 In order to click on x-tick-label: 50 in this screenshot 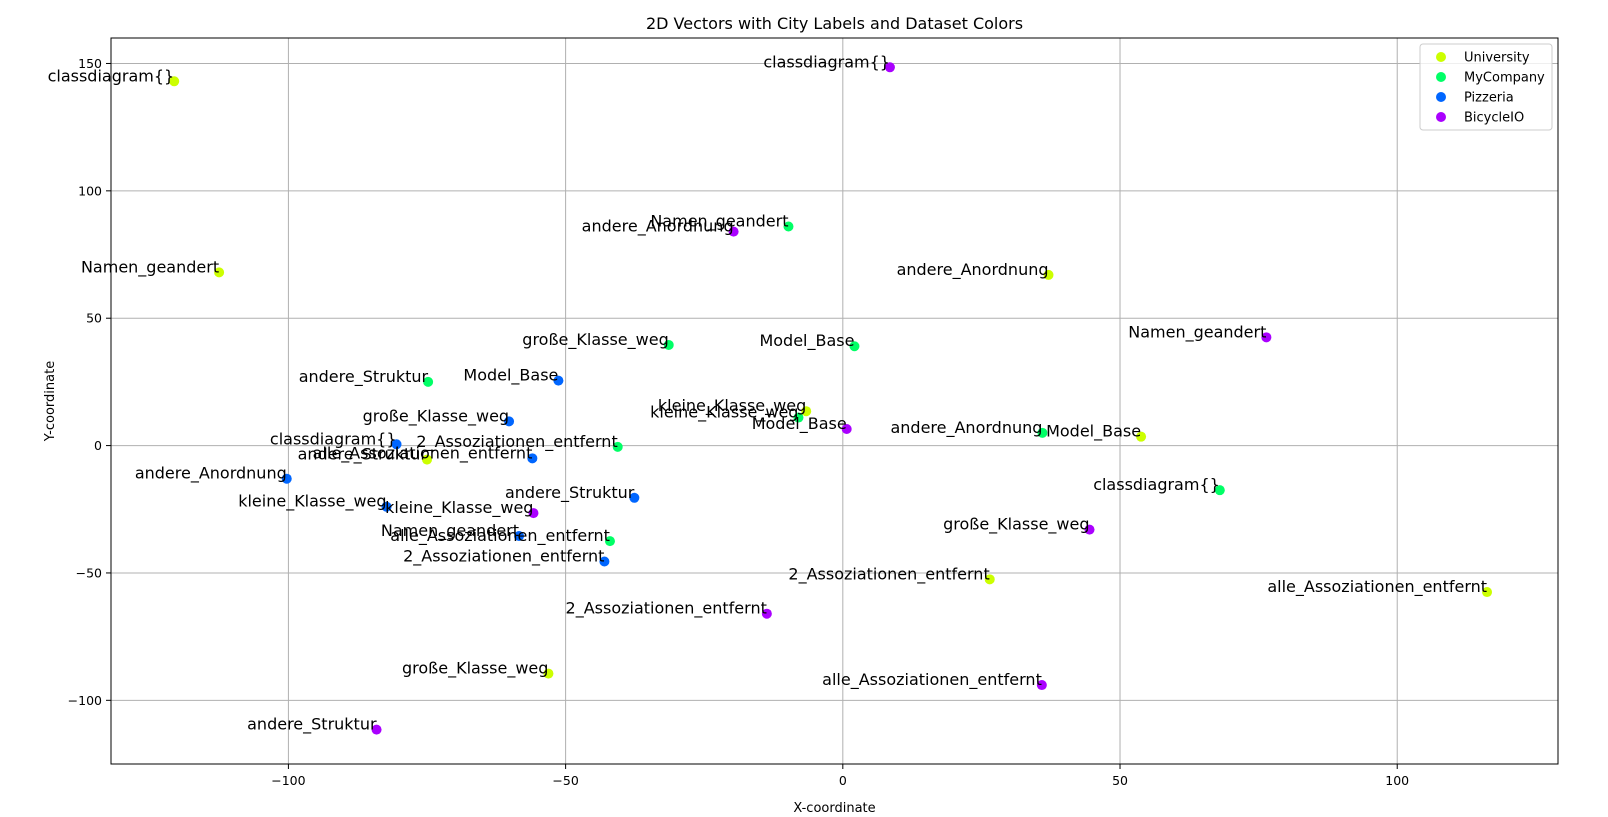, I will do `click(1120, 780)`.